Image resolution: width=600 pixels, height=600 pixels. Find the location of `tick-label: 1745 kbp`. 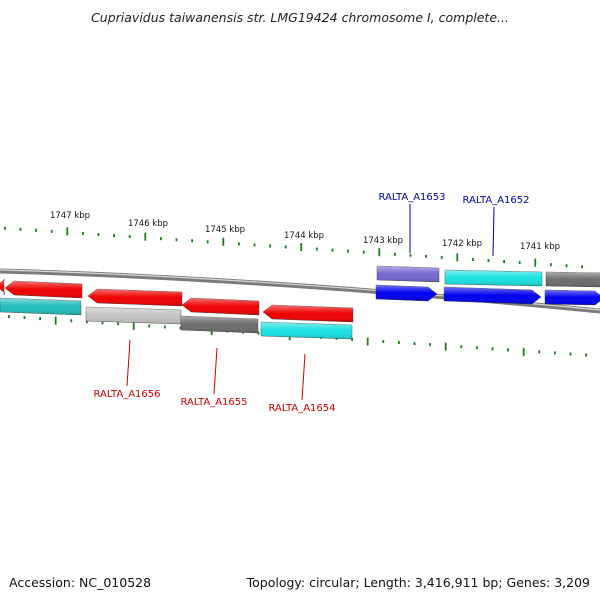

tick-label: 1745 kbp is located at coordinates (225, 230).